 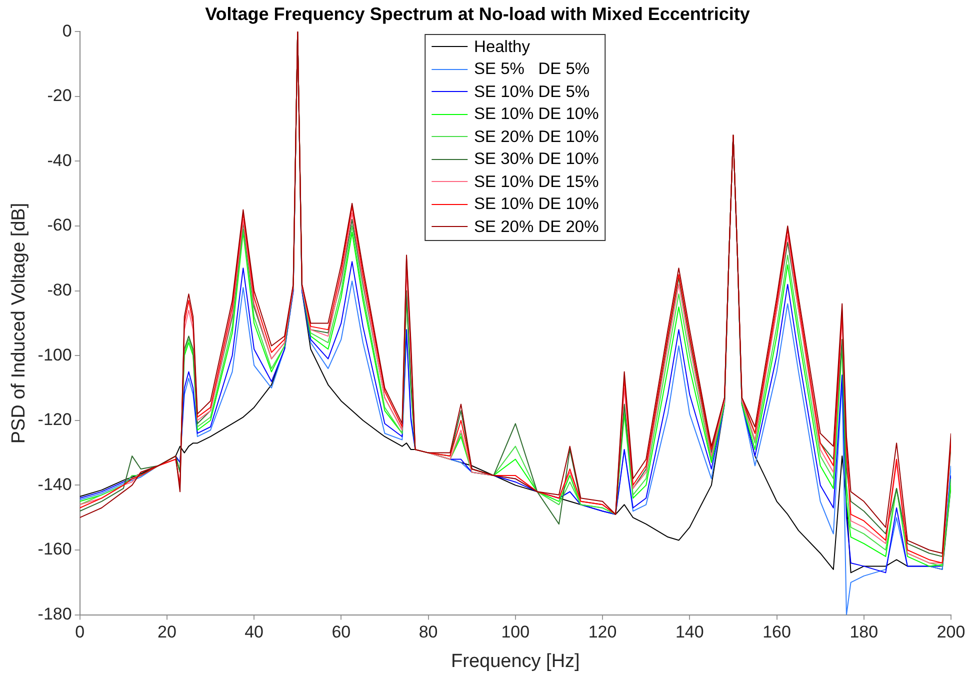 What do you see at coordinates (59, 225) in the screenshot?
I see `y-tick-label: -60` at bounding box center [59, 225].